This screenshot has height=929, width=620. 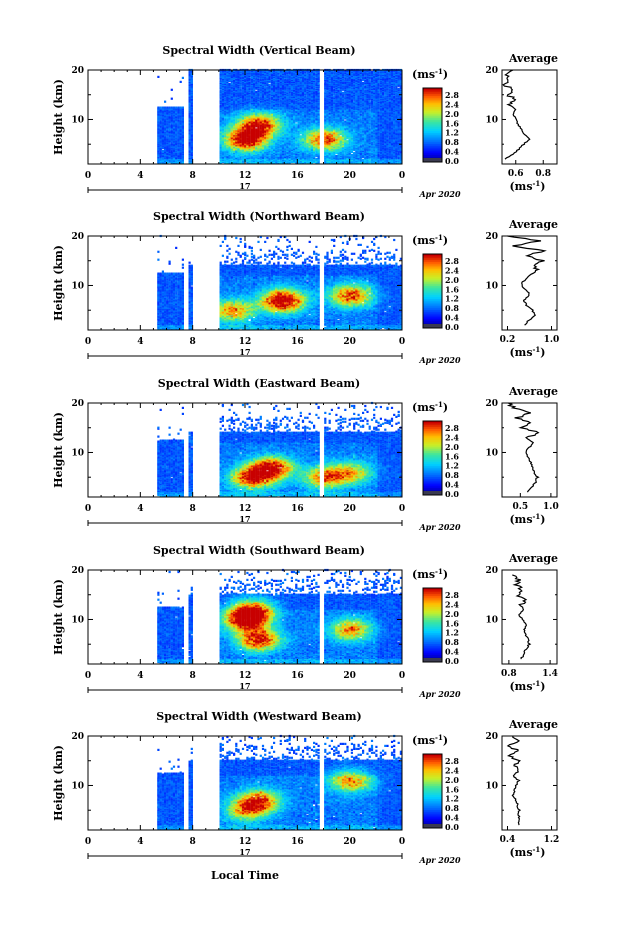 I want to click on heatmap-cells, so click(x=279, y=116).